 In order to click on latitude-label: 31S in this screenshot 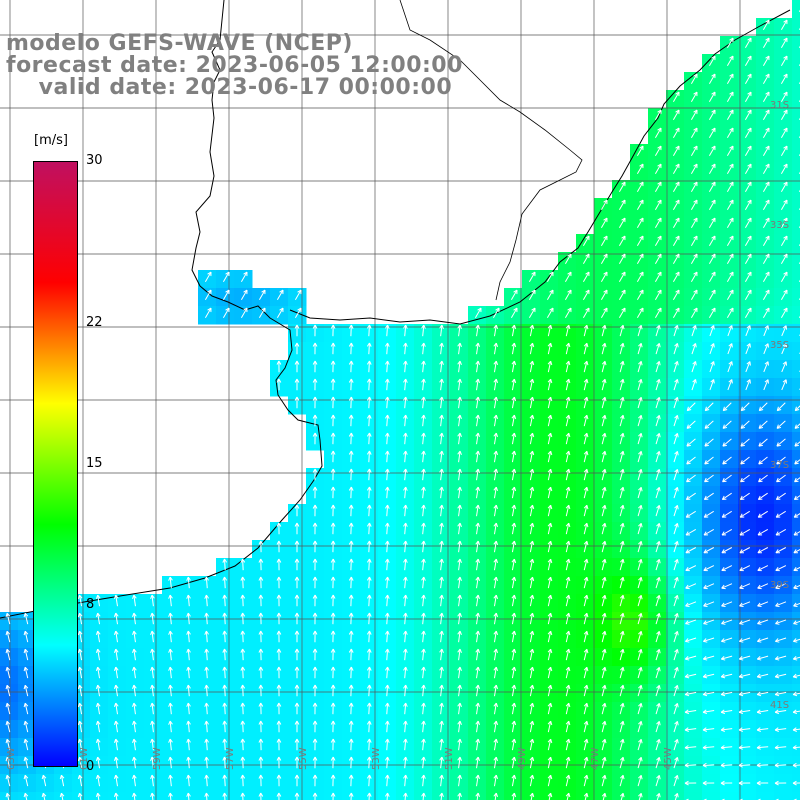, I will do `click(779, 105)`.